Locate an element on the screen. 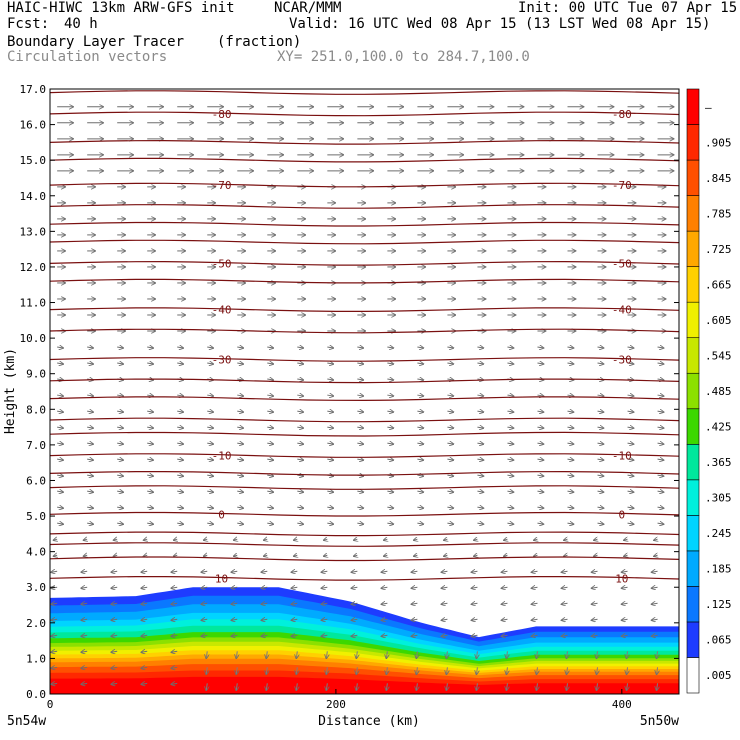  colorbar-label: .425 is located at coordinates (718, 427).